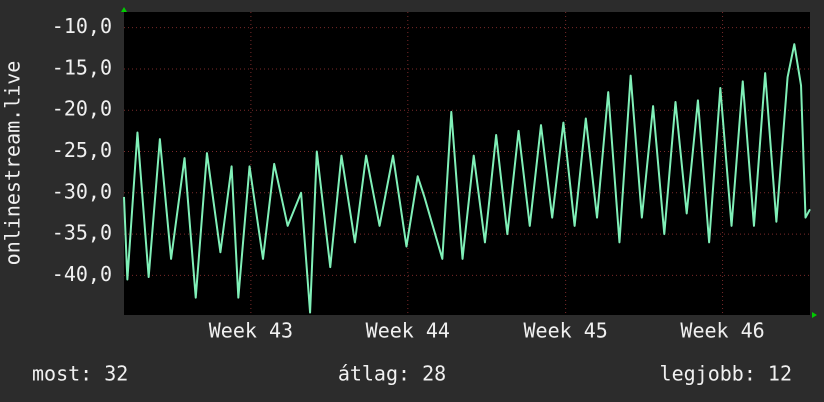 The width and height of the screenshot is (824, 402). What do you see at coordinates (82, 67) in the screenshot?
I see `y-tick-label: -15,0` at bounding box center [82, 67].